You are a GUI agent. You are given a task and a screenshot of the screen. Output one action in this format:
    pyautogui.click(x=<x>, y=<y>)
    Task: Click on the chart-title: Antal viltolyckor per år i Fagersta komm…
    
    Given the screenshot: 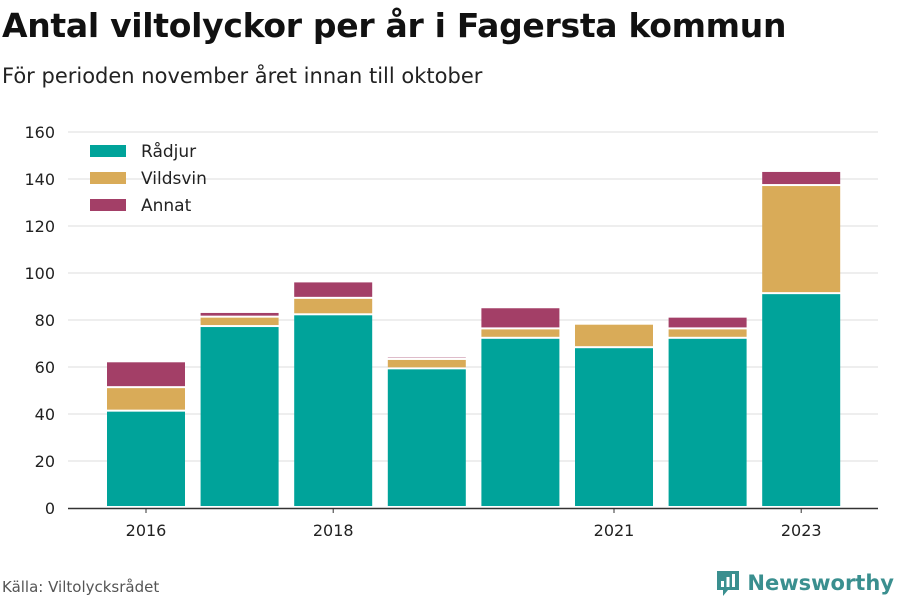 What is the action you would take?
    pyautogui.click(x=394, y=25)
    